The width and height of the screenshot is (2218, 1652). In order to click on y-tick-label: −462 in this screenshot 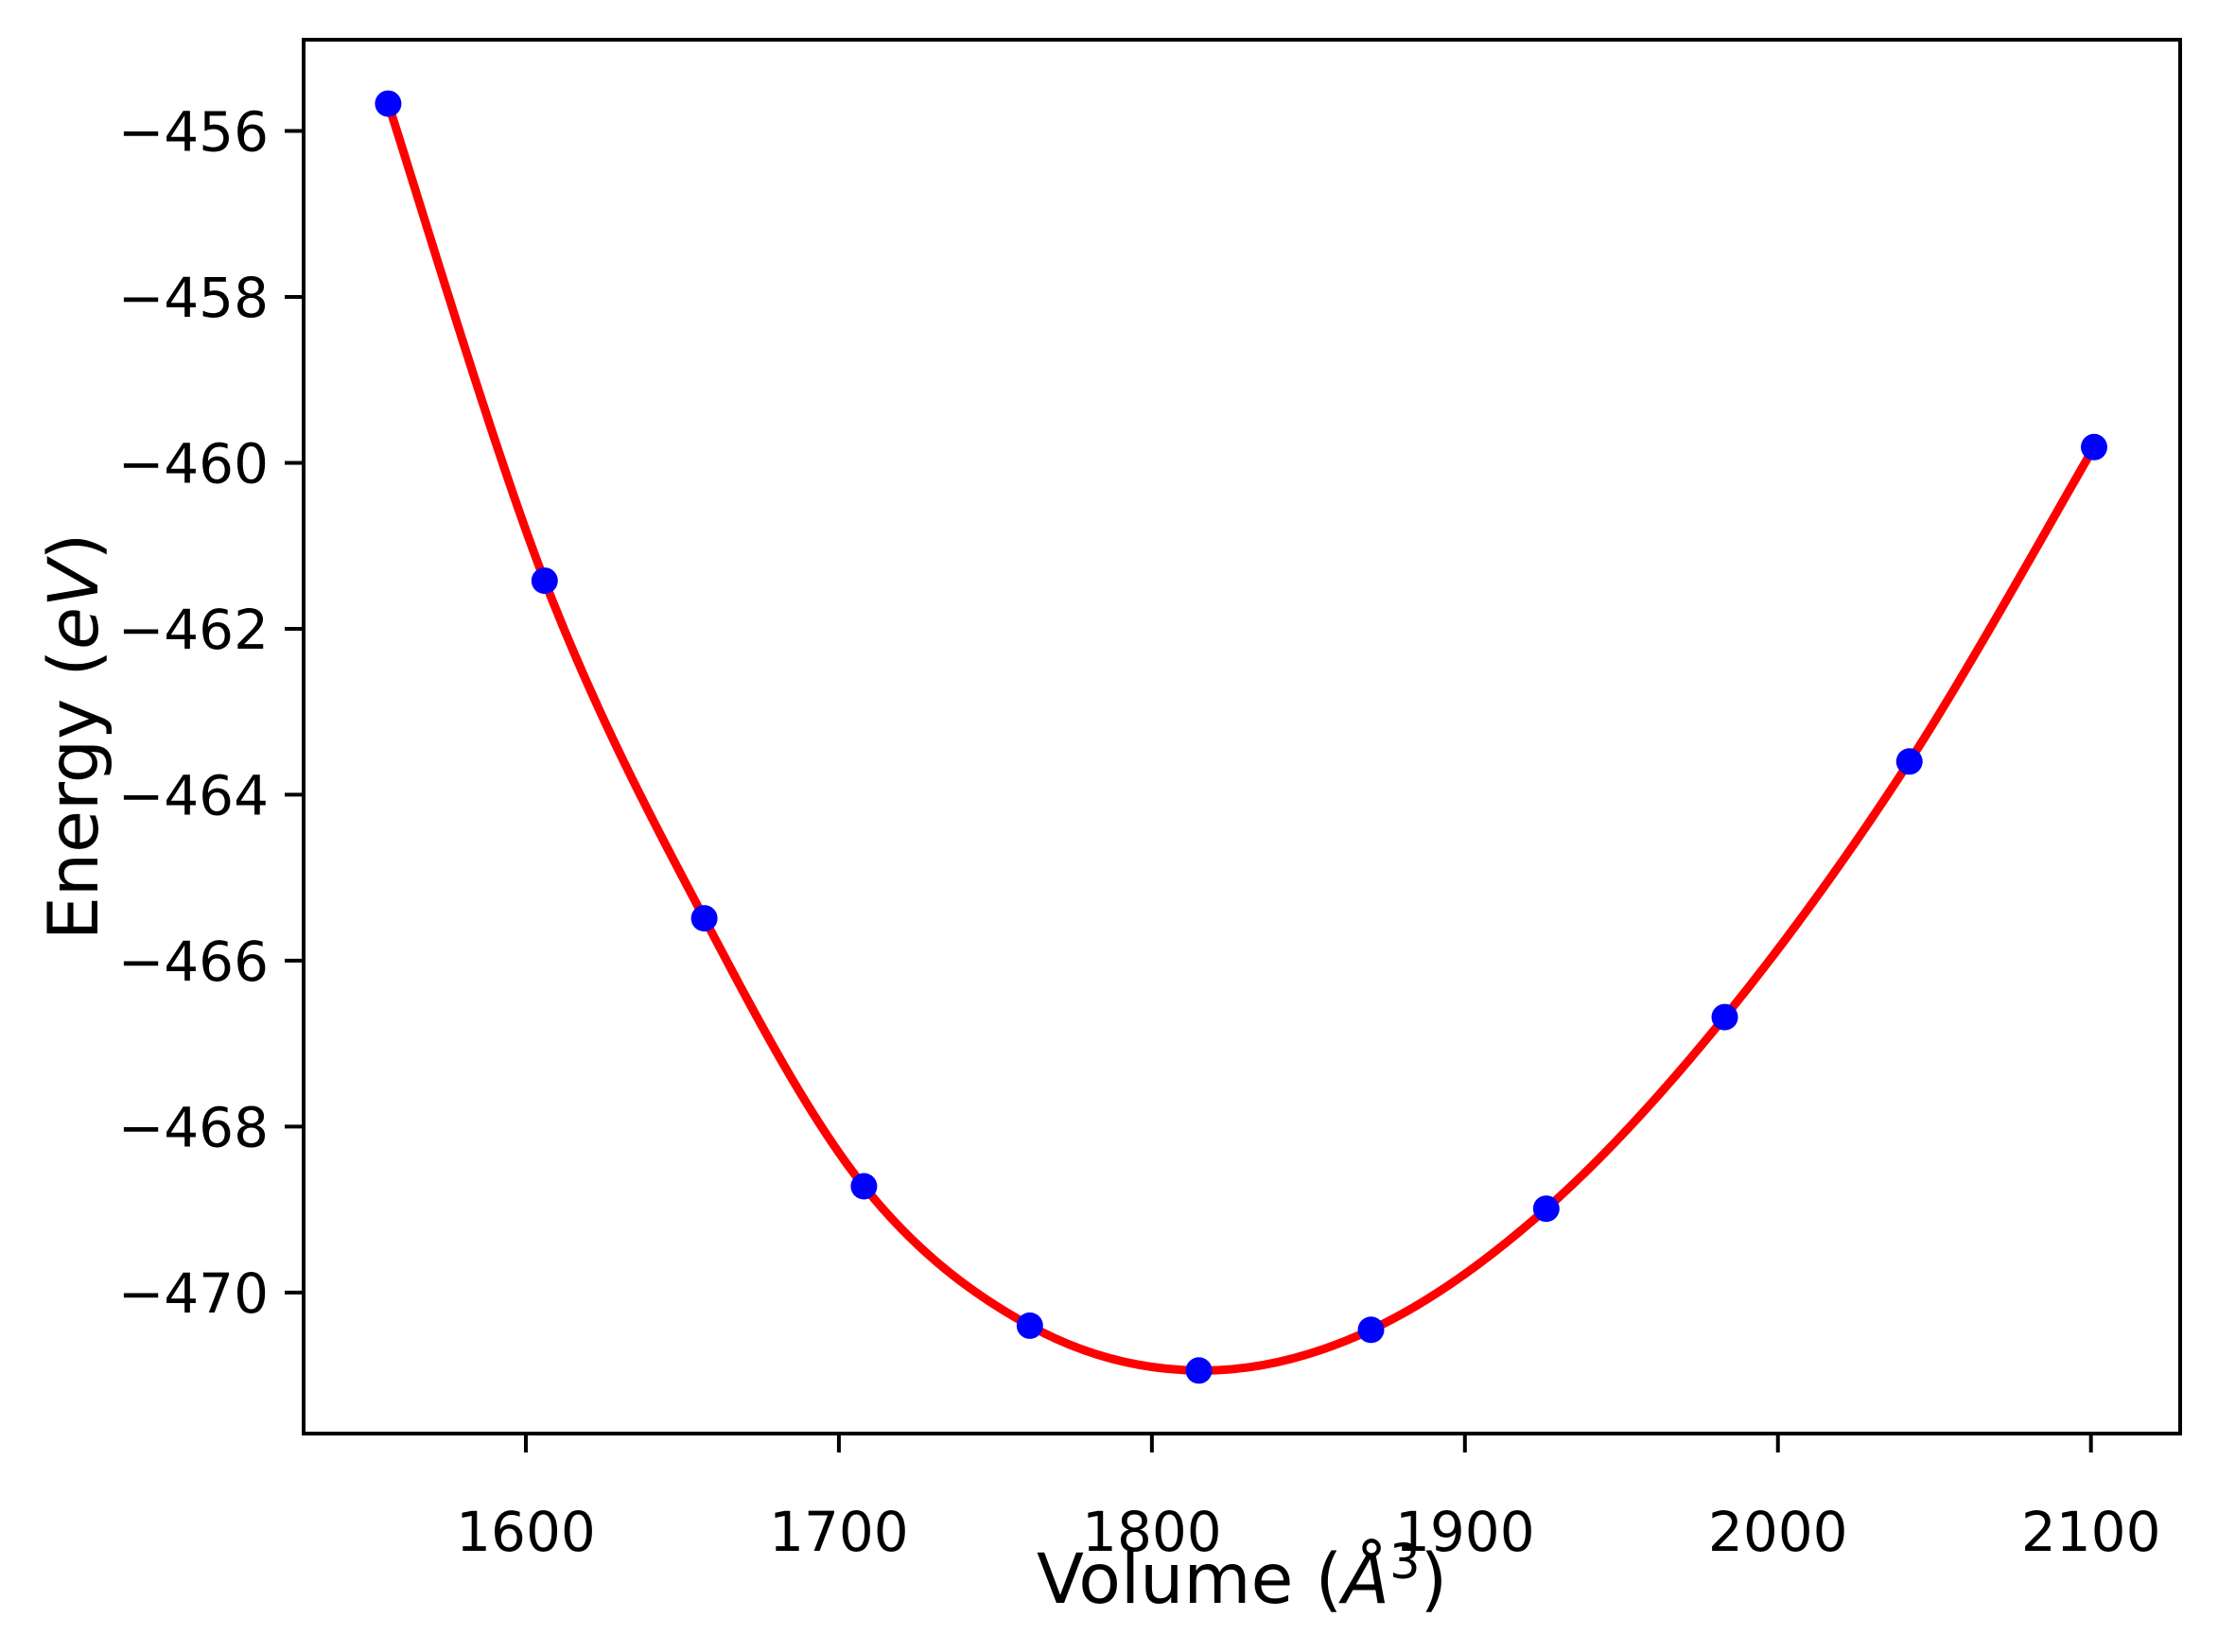, I will do `click(193, 630)`.